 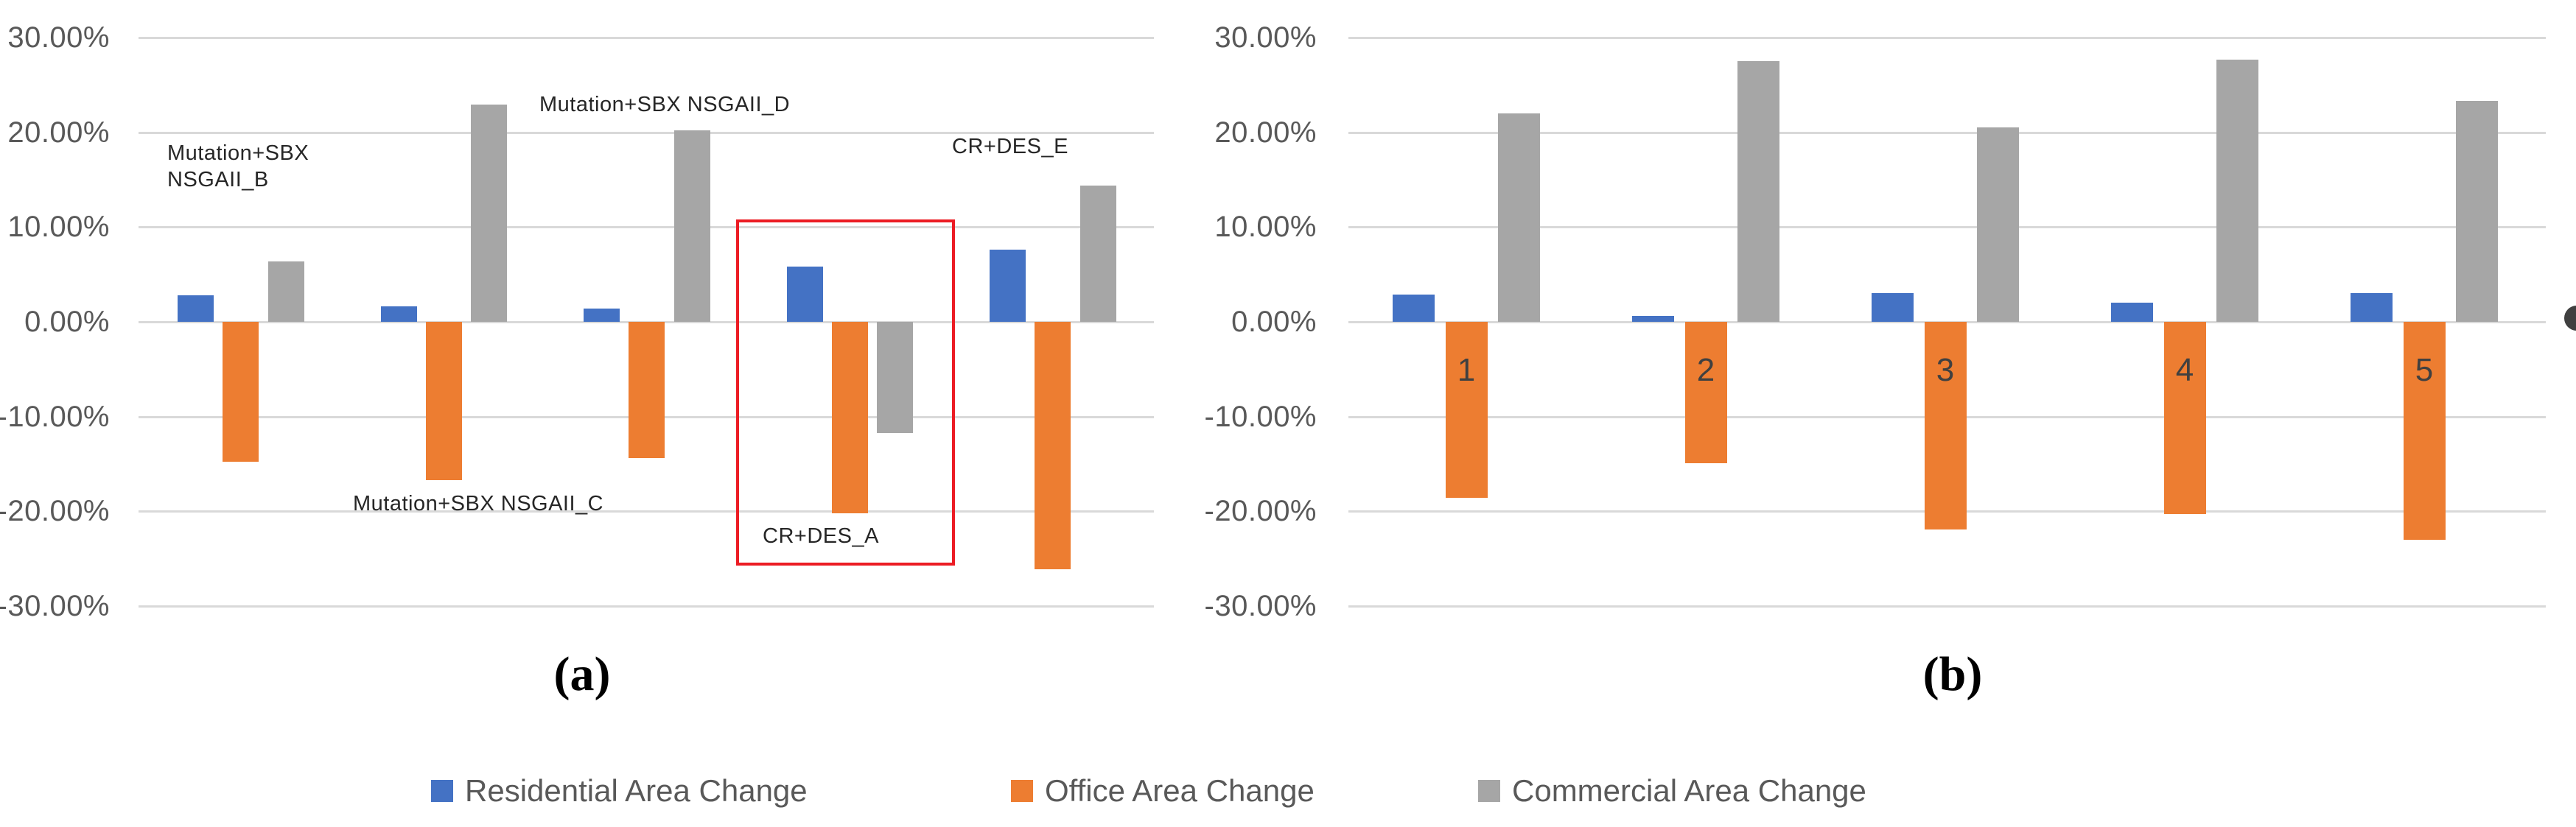 I want to click on bar-office-a-group5, so click(x=1053, y=445).